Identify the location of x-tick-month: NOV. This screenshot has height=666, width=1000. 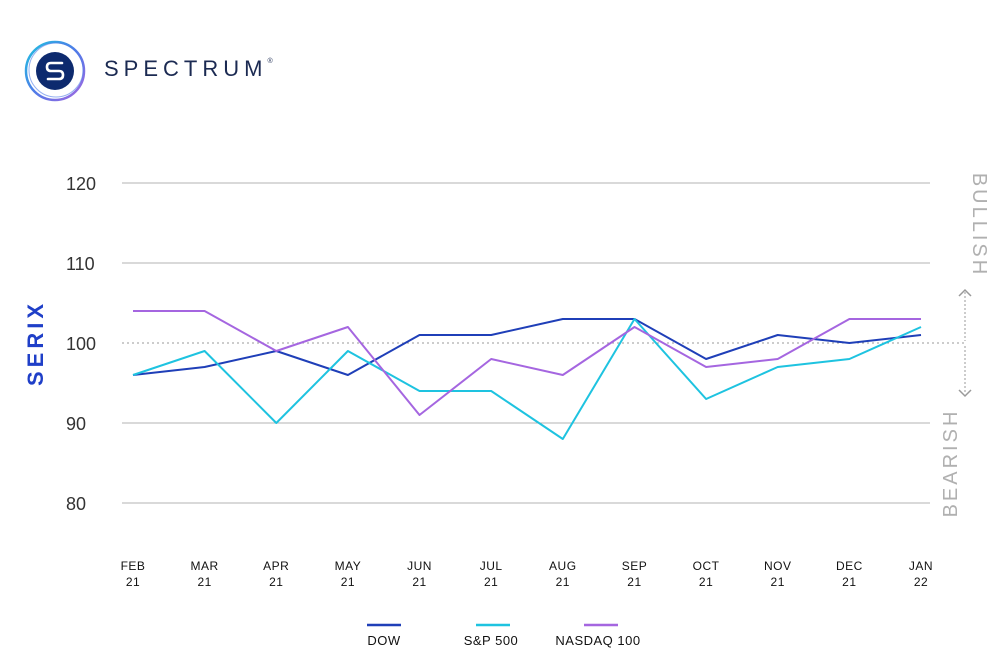
(778, 566).